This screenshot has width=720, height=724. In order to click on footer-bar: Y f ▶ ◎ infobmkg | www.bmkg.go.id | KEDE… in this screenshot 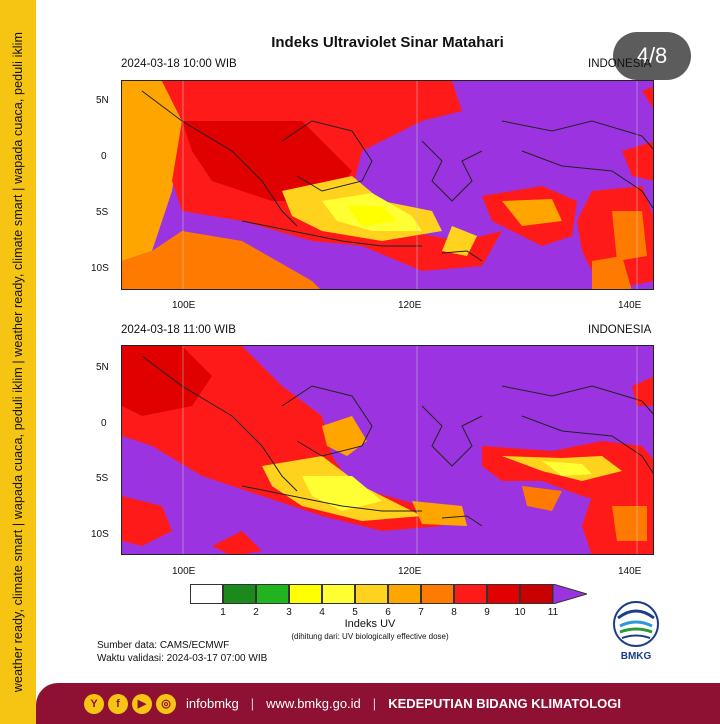, I will do `click(378, 703)`.